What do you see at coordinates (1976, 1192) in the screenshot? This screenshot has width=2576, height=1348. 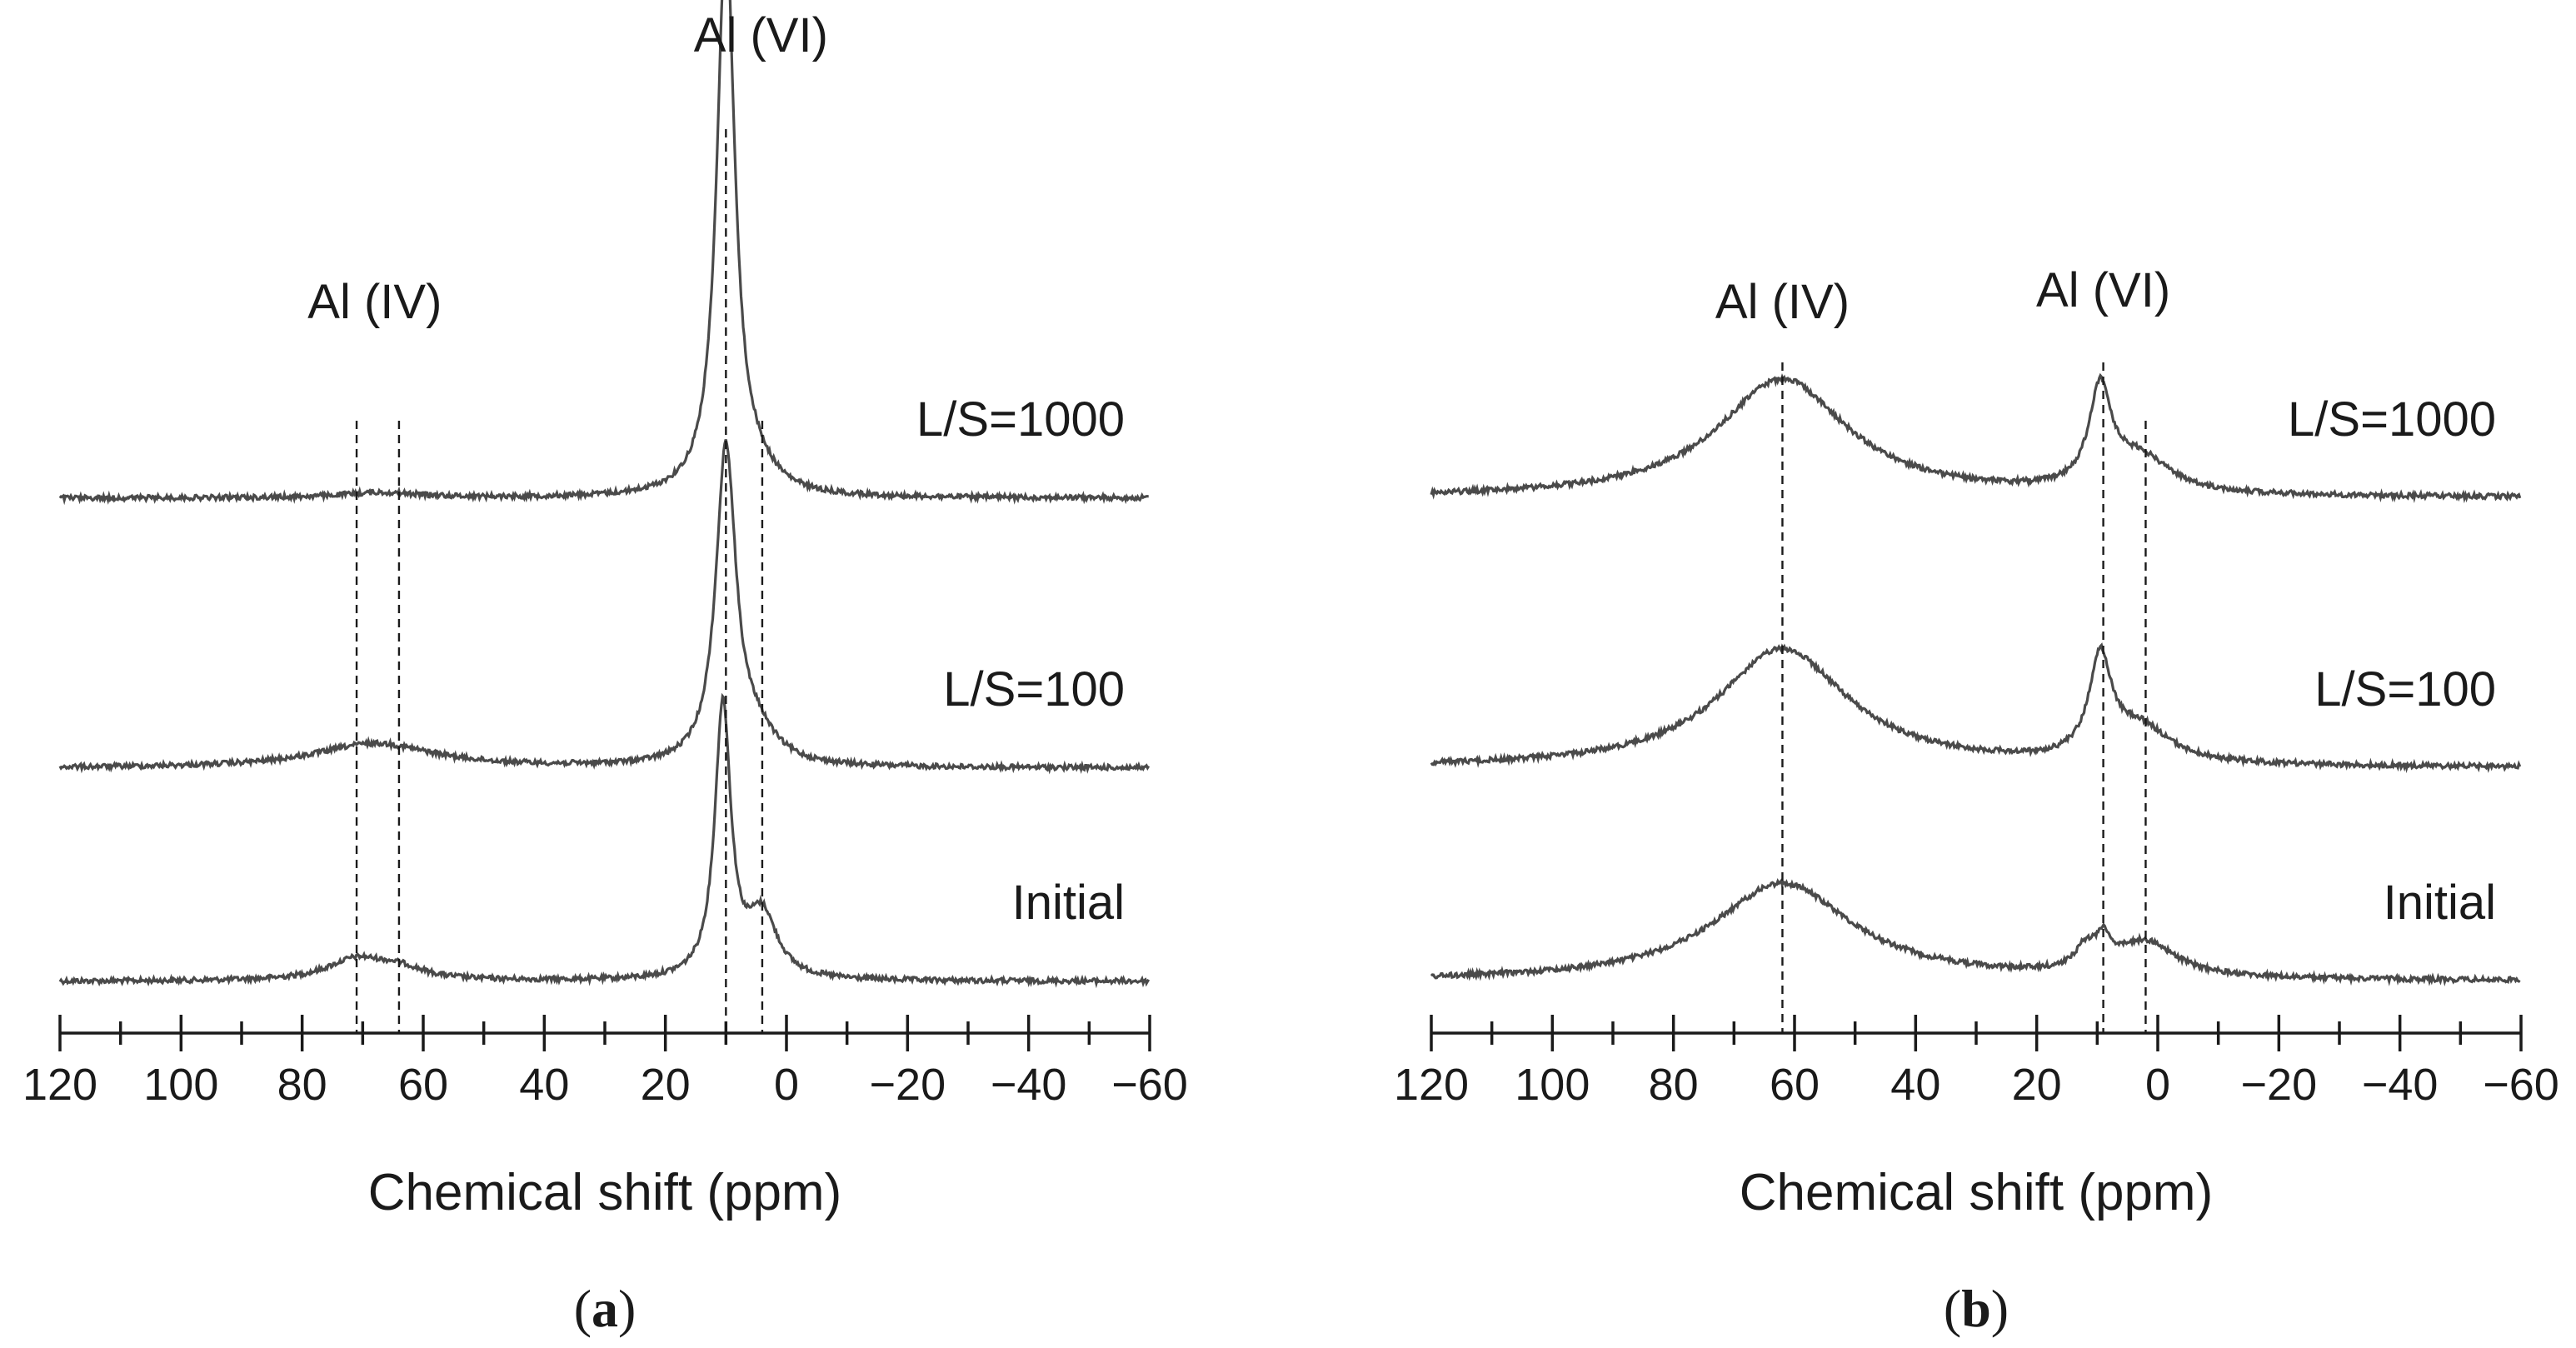 I see `panel-b-x-axis-label: Chemical shift (ppm)` at bounding box center [1976, 1192].